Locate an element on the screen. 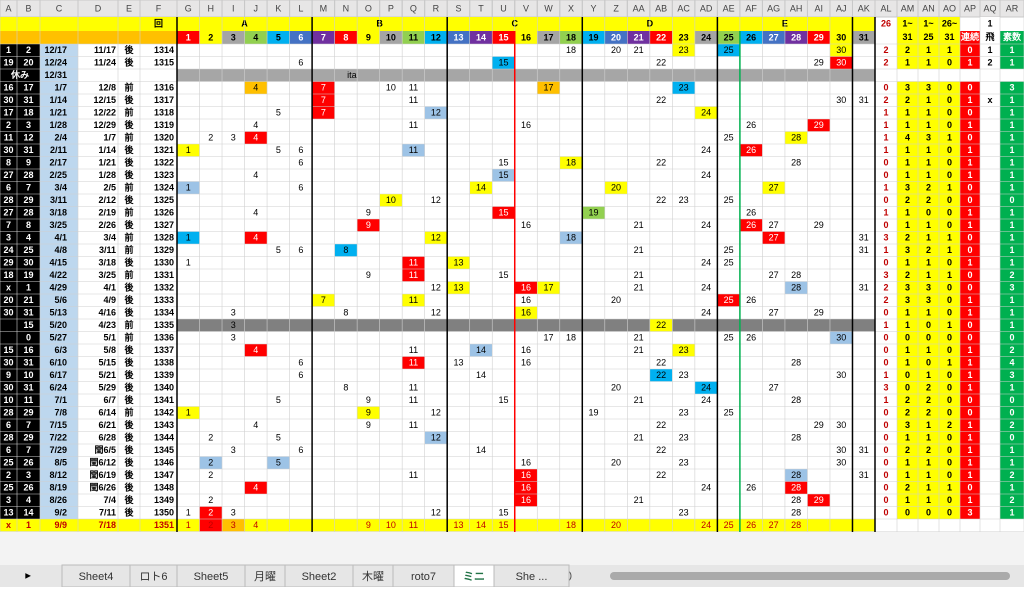  cell-b: 8 is located at coordinates (28, 225).